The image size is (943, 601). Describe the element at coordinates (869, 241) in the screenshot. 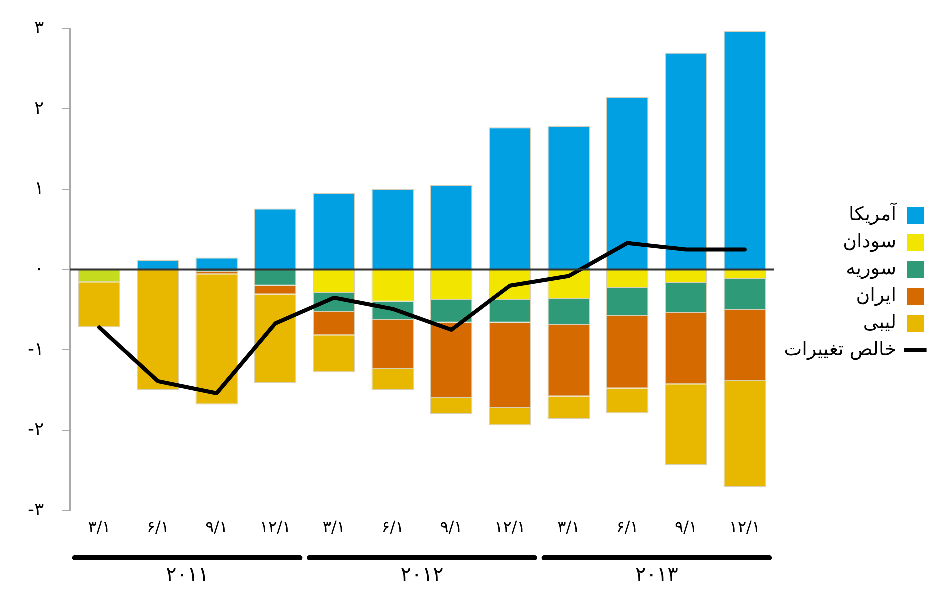

I see `legend-label: سودان` at that location.